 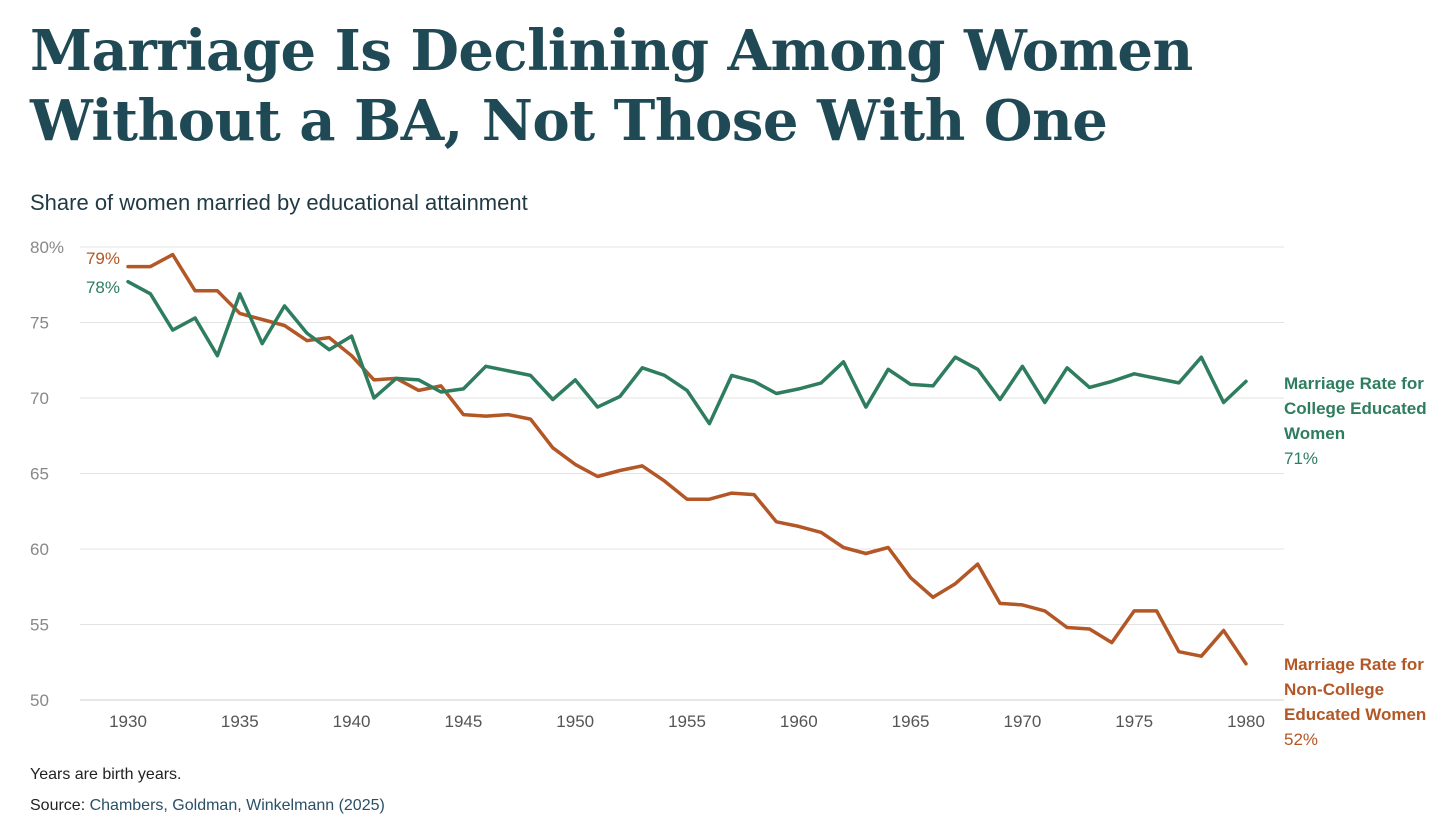 I want to click on x-tick-label: 1940, so click(x=352, y=721).